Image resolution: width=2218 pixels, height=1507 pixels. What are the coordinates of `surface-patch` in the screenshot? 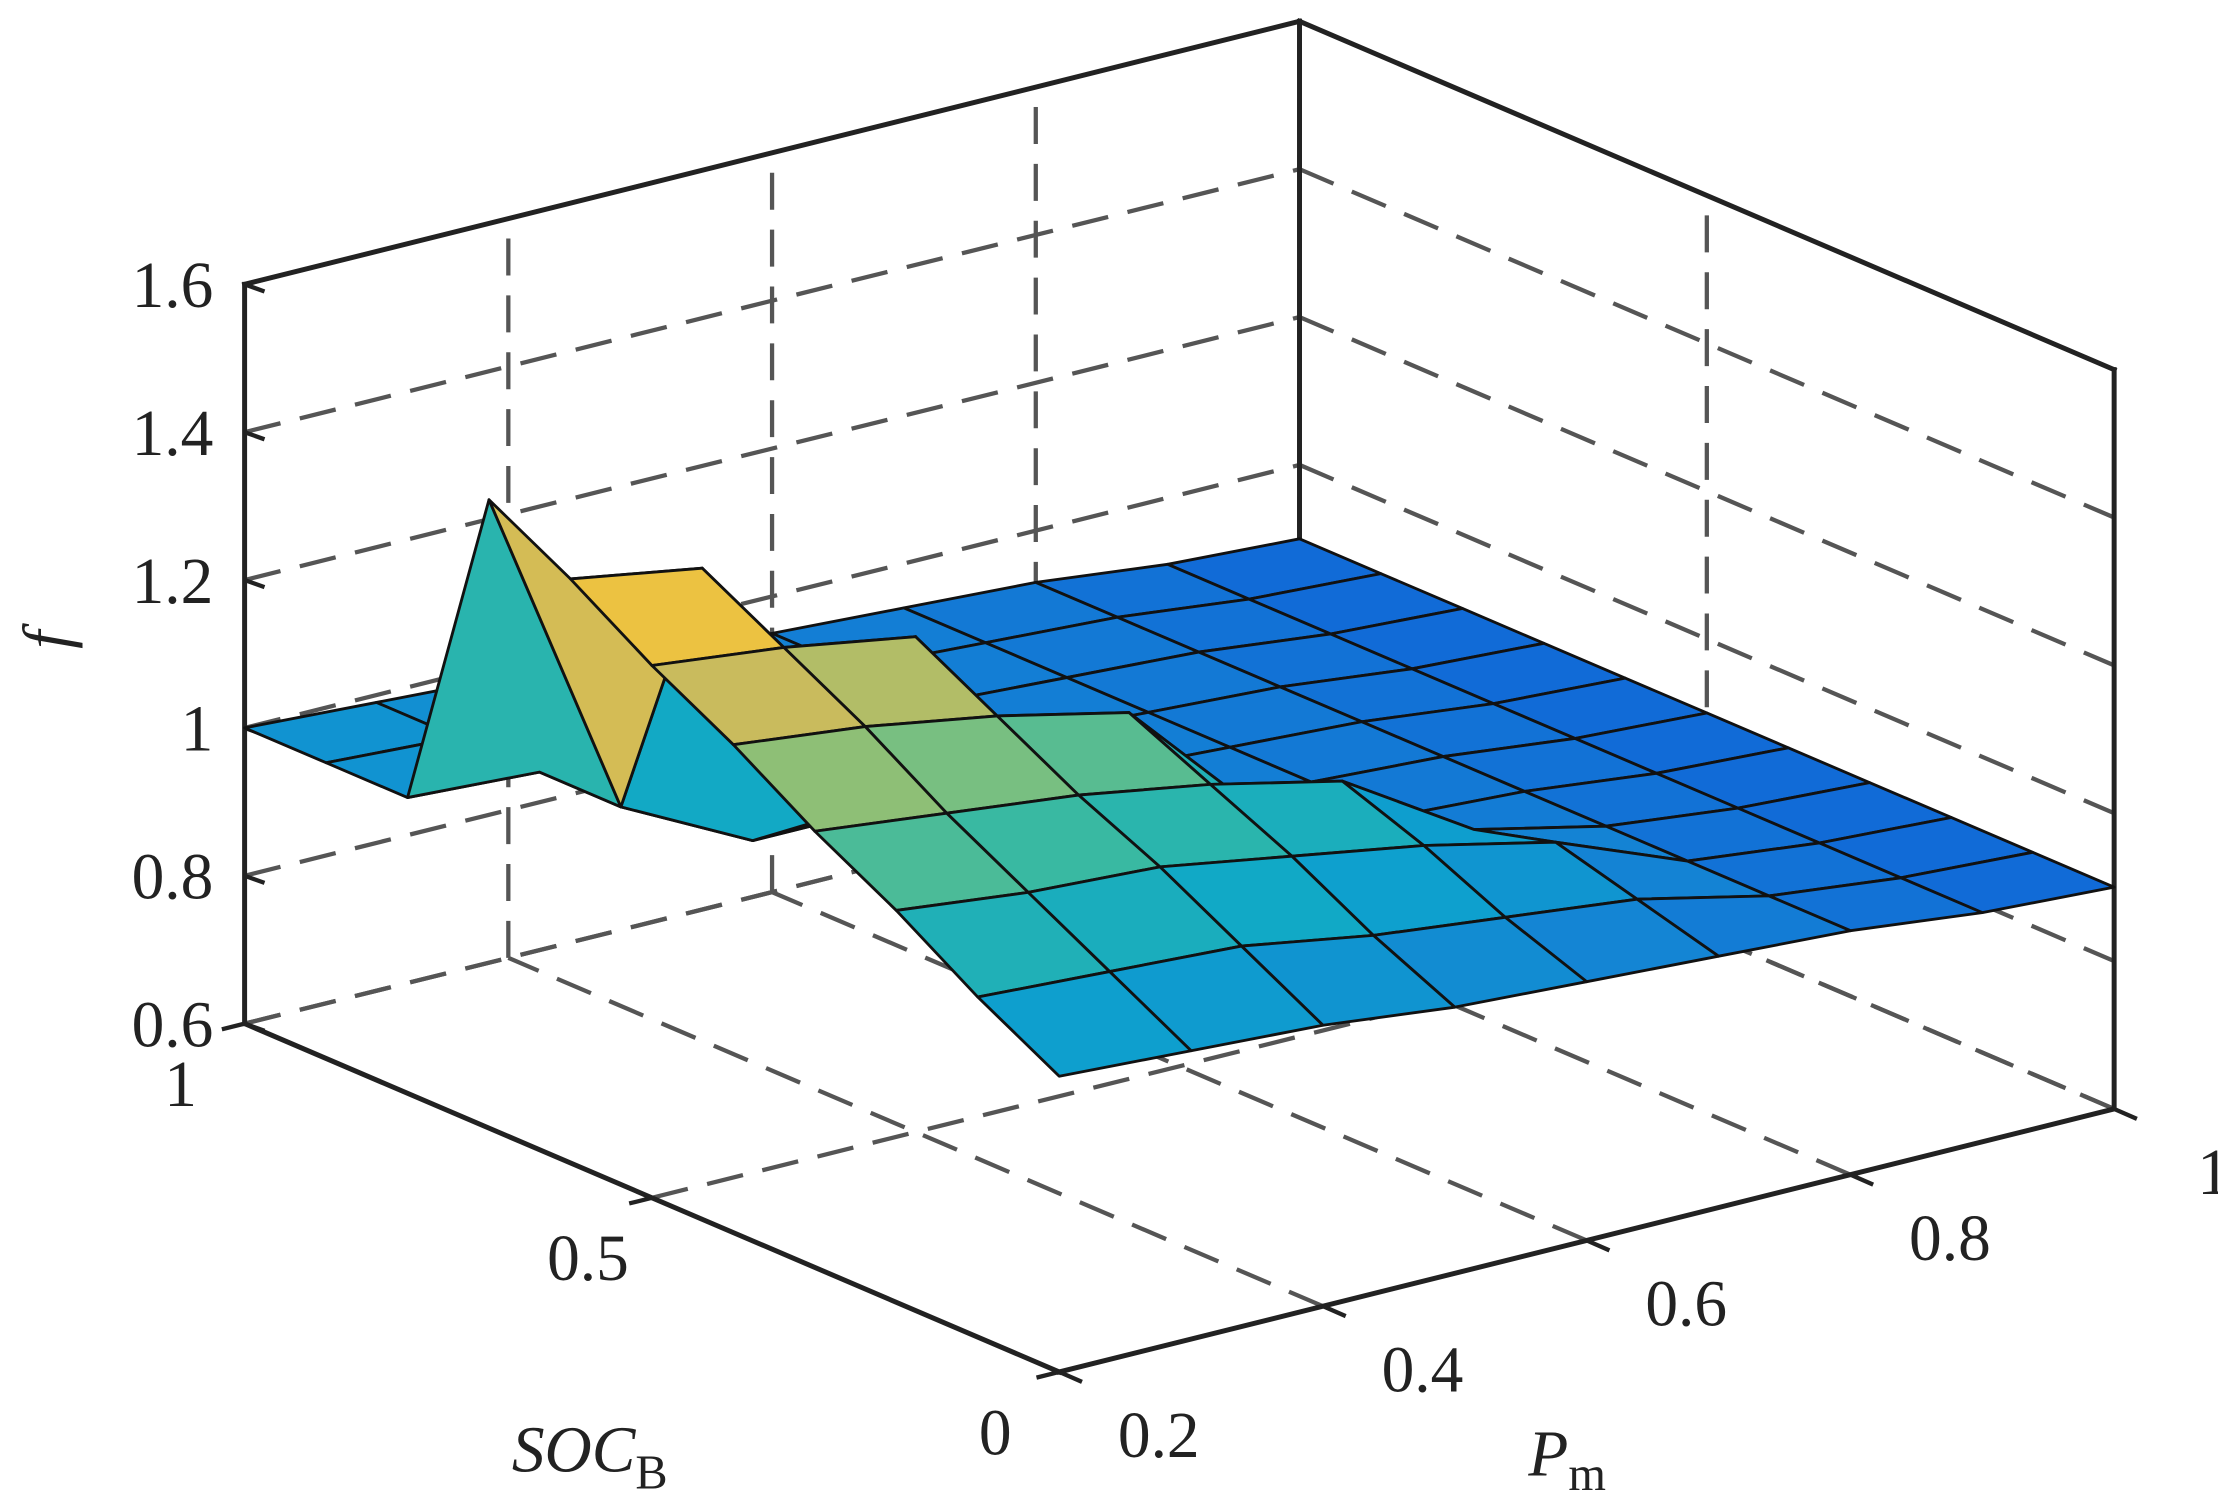 It's located at (1084, 1024).